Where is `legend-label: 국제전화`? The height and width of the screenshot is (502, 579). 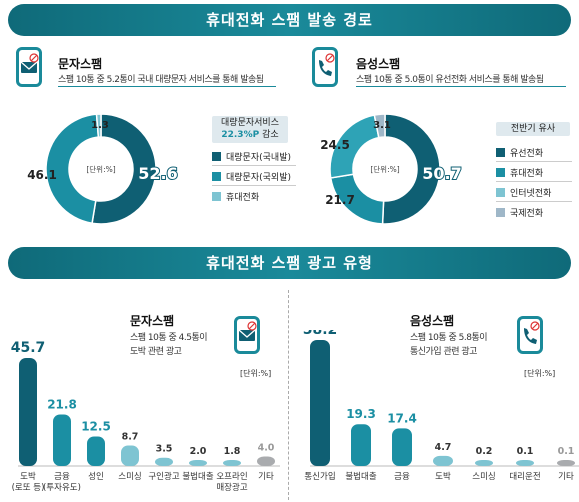 legend-label: 국제전화 is located at coordinates (527, 213).